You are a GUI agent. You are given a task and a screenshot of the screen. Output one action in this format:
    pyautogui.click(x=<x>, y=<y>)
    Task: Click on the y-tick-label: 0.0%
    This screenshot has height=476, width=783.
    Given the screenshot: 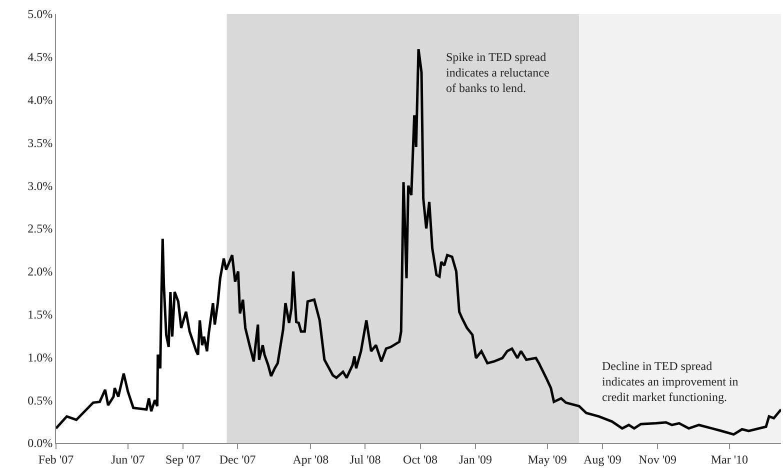 What is the action you would take?
    pyautogui.click(x=40, y=443)
    